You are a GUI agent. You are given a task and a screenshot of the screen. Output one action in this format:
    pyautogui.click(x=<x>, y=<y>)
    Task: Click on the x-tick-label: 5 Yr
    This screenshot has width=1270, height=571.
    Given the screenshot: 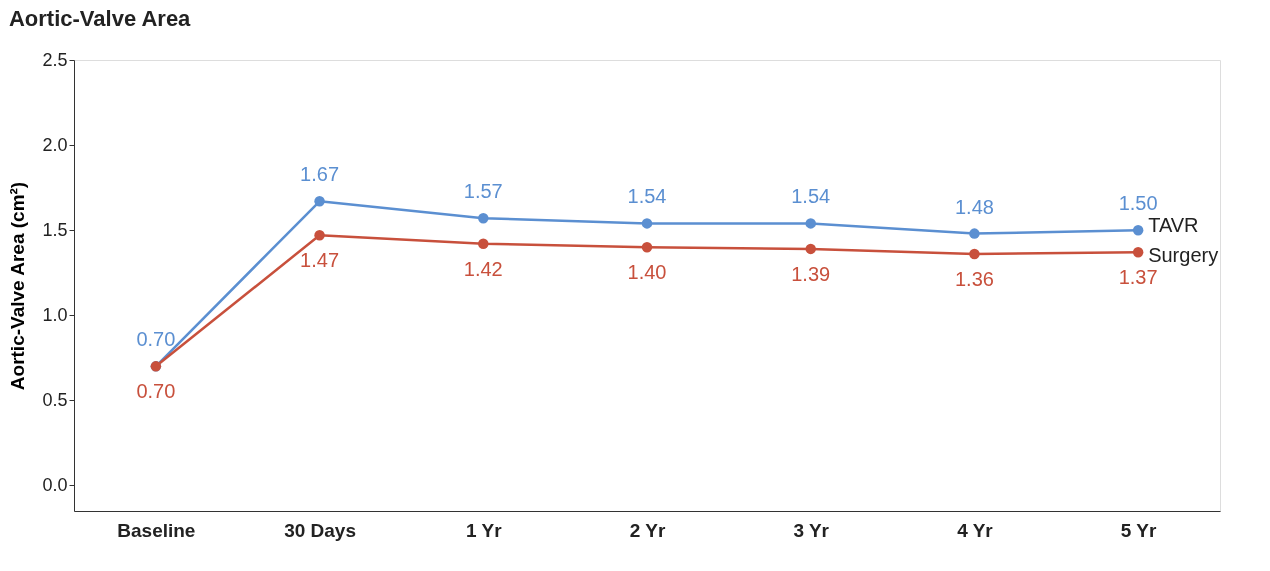 What is the action you would take?
    pyautogui.click(x=1139, y=530)
    